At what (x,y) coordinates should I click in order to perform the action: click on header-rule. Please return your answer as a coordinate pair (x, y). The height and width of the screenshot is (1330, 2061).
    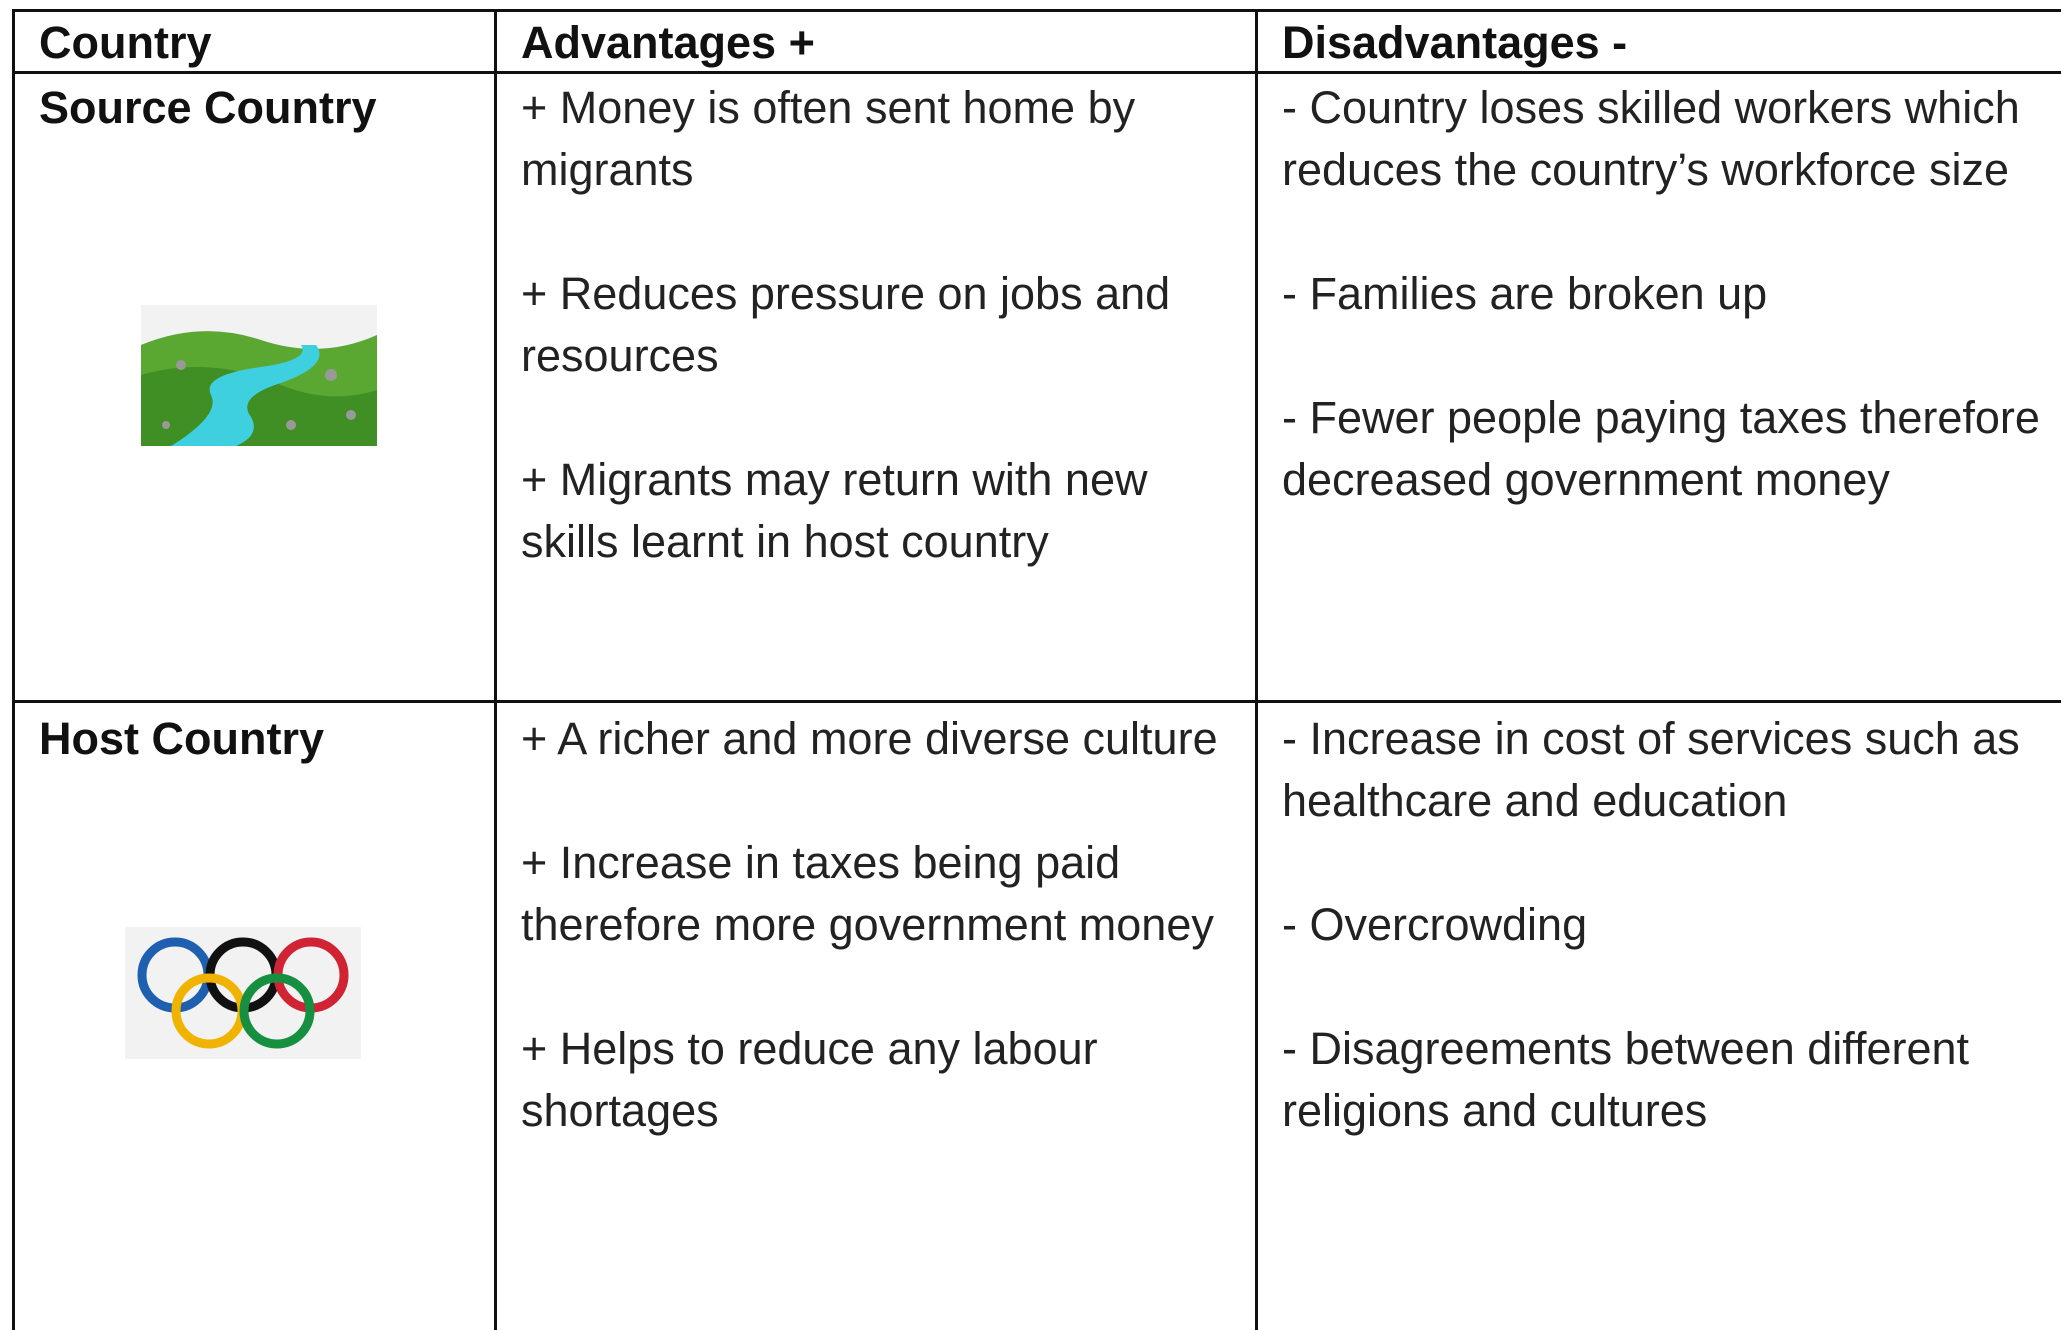
    Looking at the image, I should click on (1037, 72).